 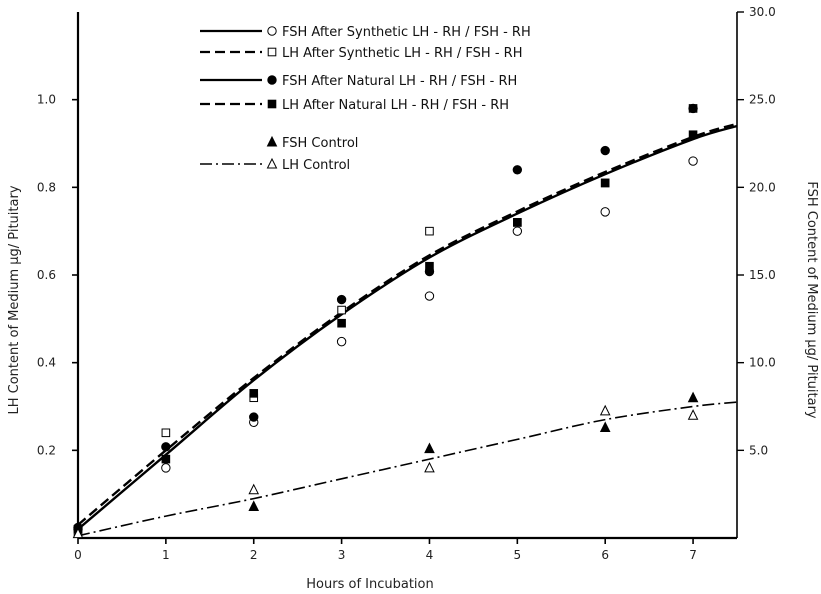 What do you see at coordinates (762, 275) in the screenshot?
I see `y-right-tick-label: 15.0` at bounding box center [762, 275].